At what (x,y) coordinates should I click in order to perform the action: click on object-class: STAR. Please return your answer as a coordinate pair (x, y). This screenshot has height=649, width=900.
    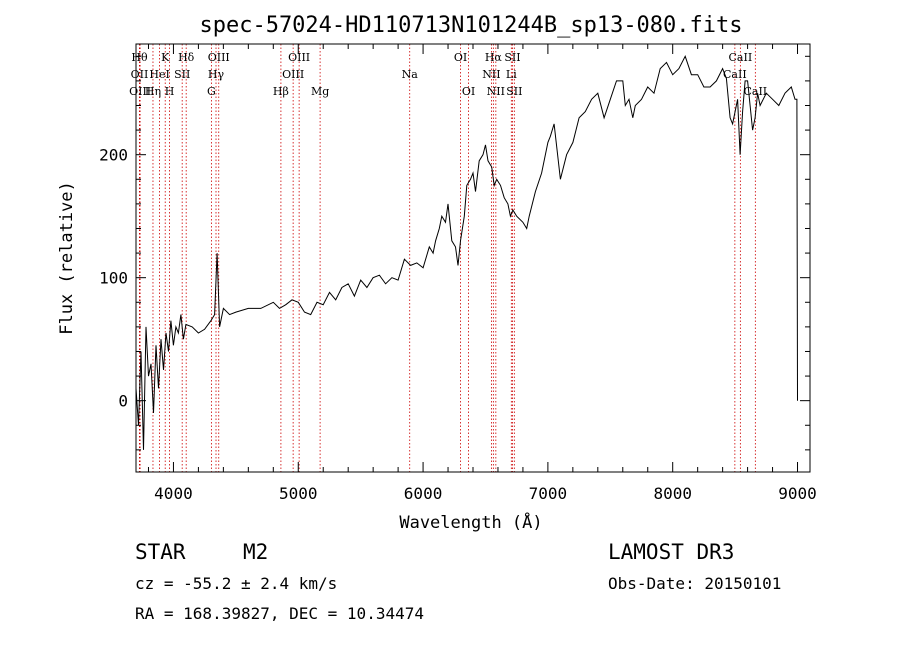
    Looking at the image, I should click on (160, 552).